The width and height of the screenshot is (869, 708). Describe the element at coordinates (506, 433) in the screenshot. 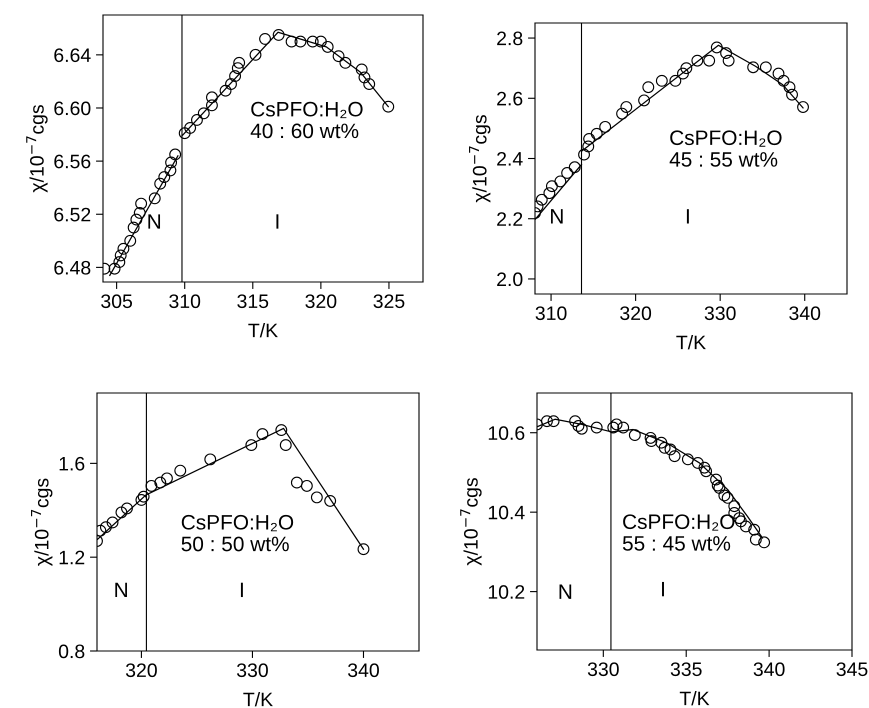

I see `y-tick-label: 10.6` at that location.